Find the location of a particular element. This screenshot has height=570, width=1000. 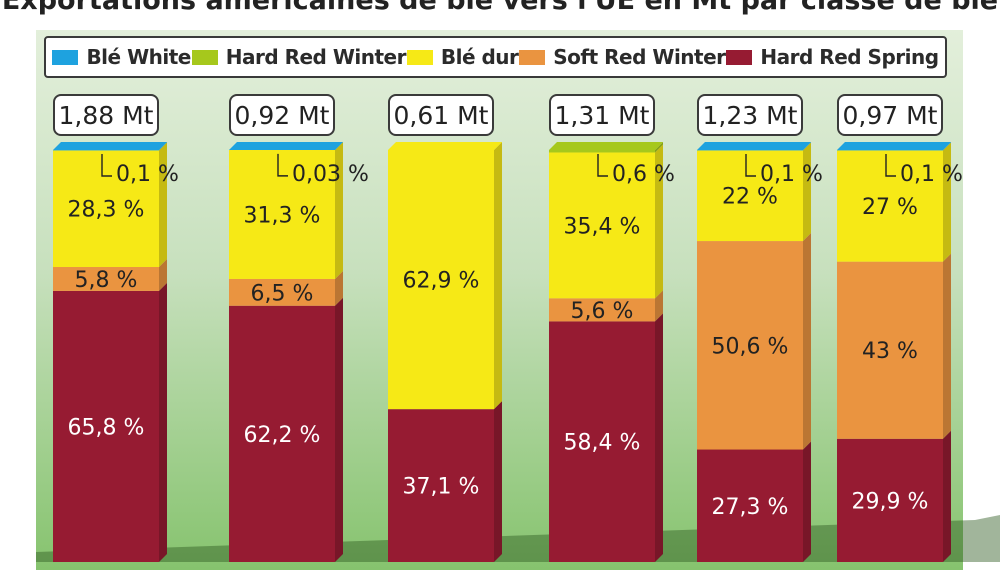

bar-3: 0,61 Mt 37,1 % 62,9 % is located at coordinates (445, 328).